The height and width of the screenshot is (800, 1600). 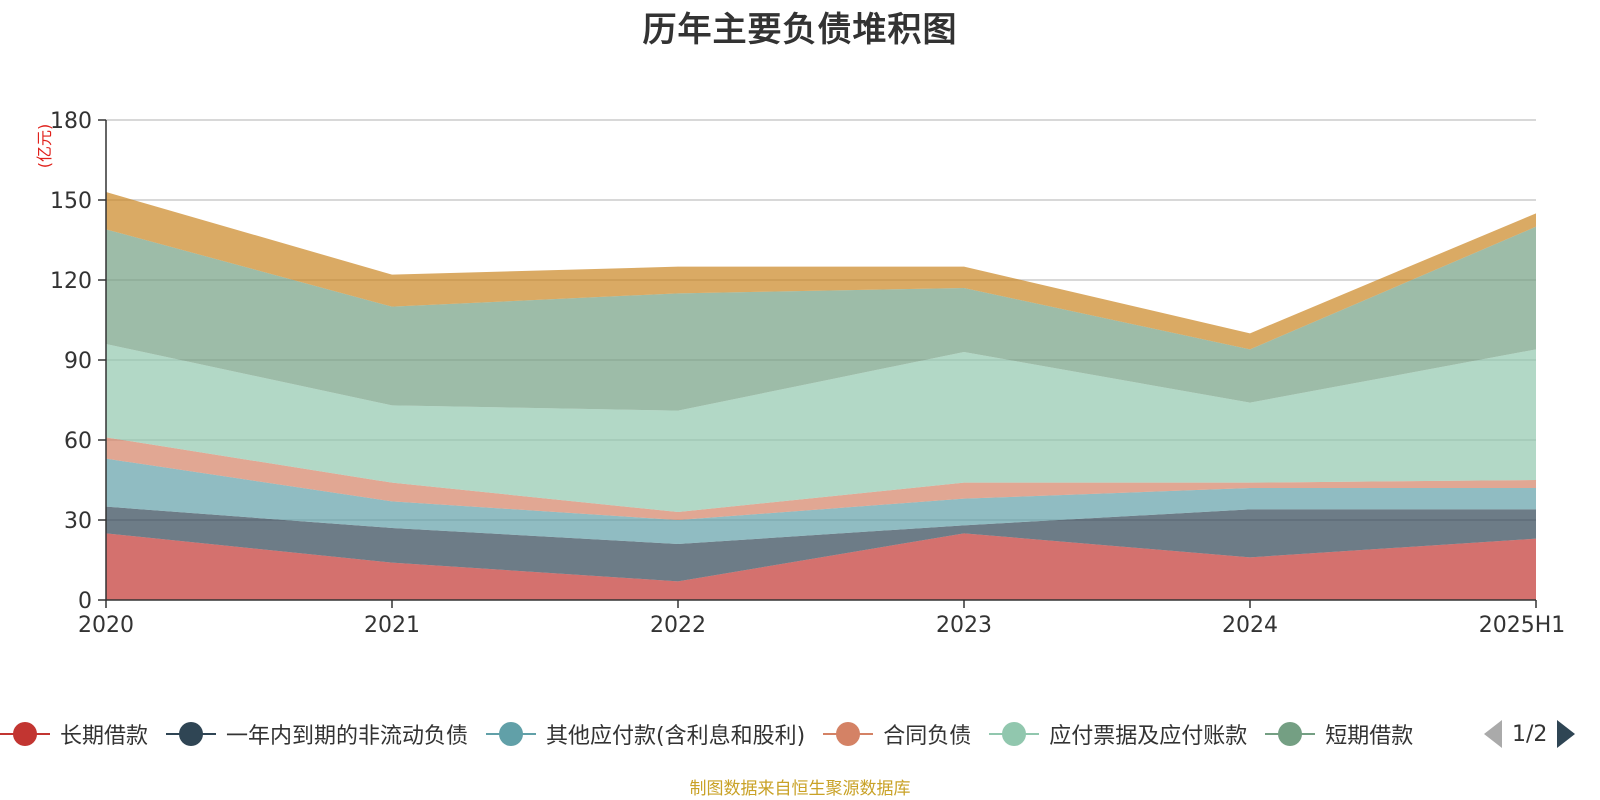 What do you see at coordinates (78, 361) in the screenshot?
I see `y-tick-label: 90` at bounding box center [78, 361].